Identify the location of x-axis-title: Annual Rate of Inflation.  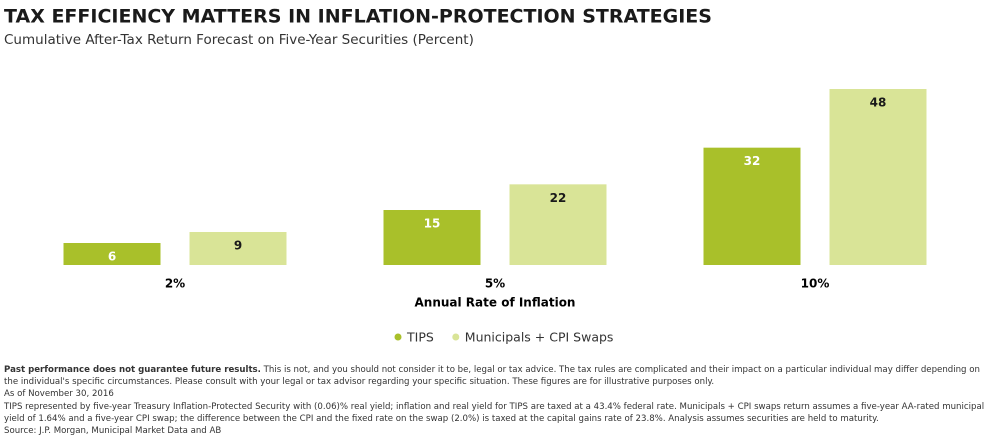
(495, 303).